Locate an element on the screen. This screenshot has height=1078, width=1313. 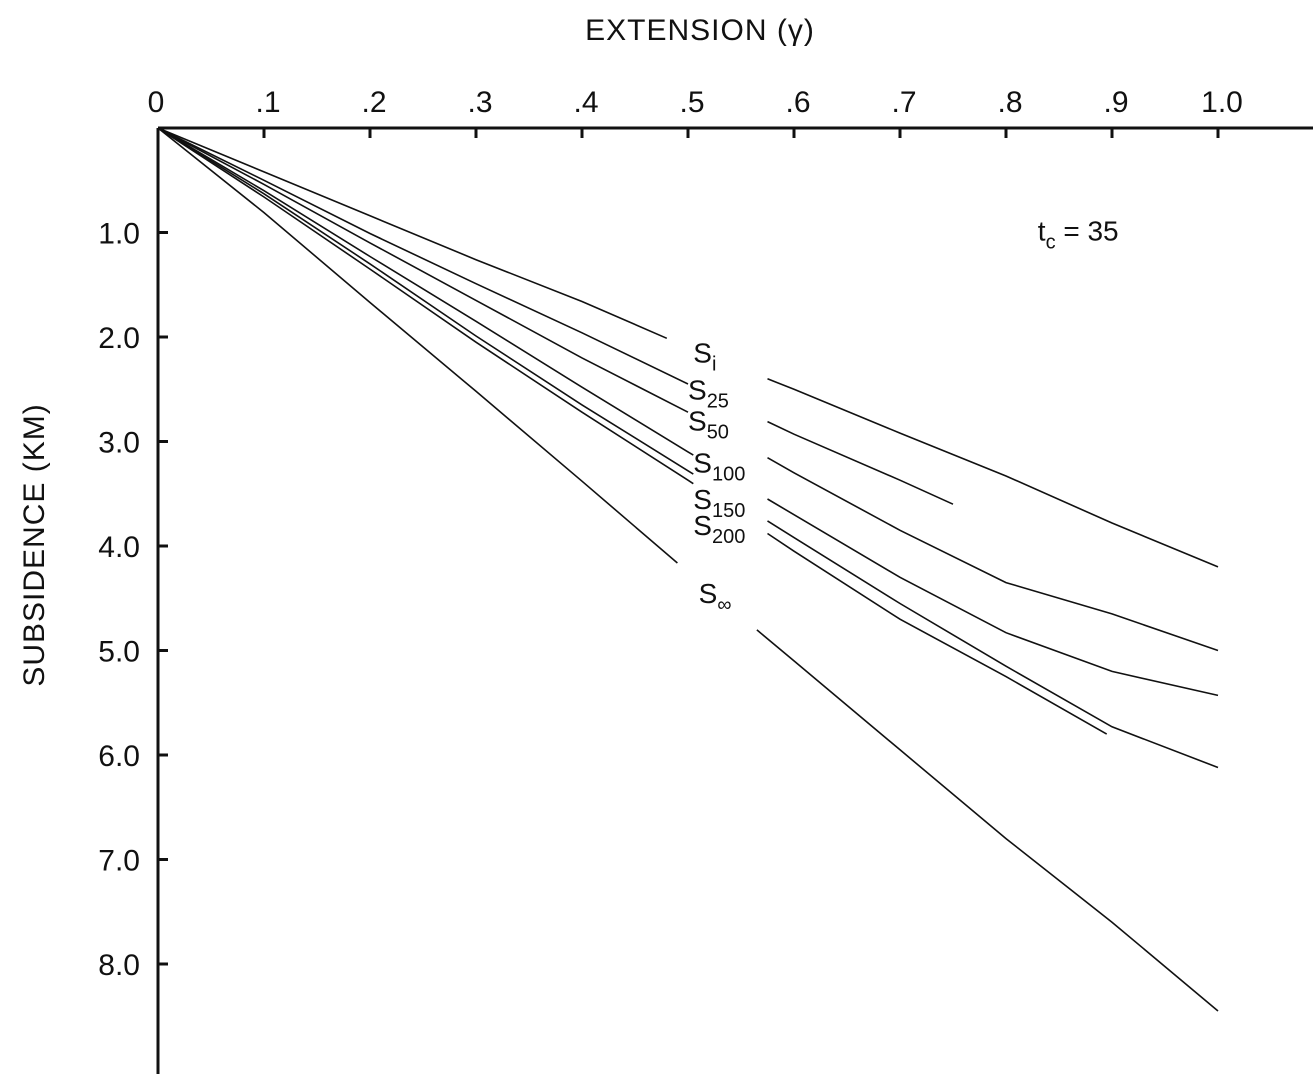
series-label-sub: 200 is located at coordinates (728, 537).